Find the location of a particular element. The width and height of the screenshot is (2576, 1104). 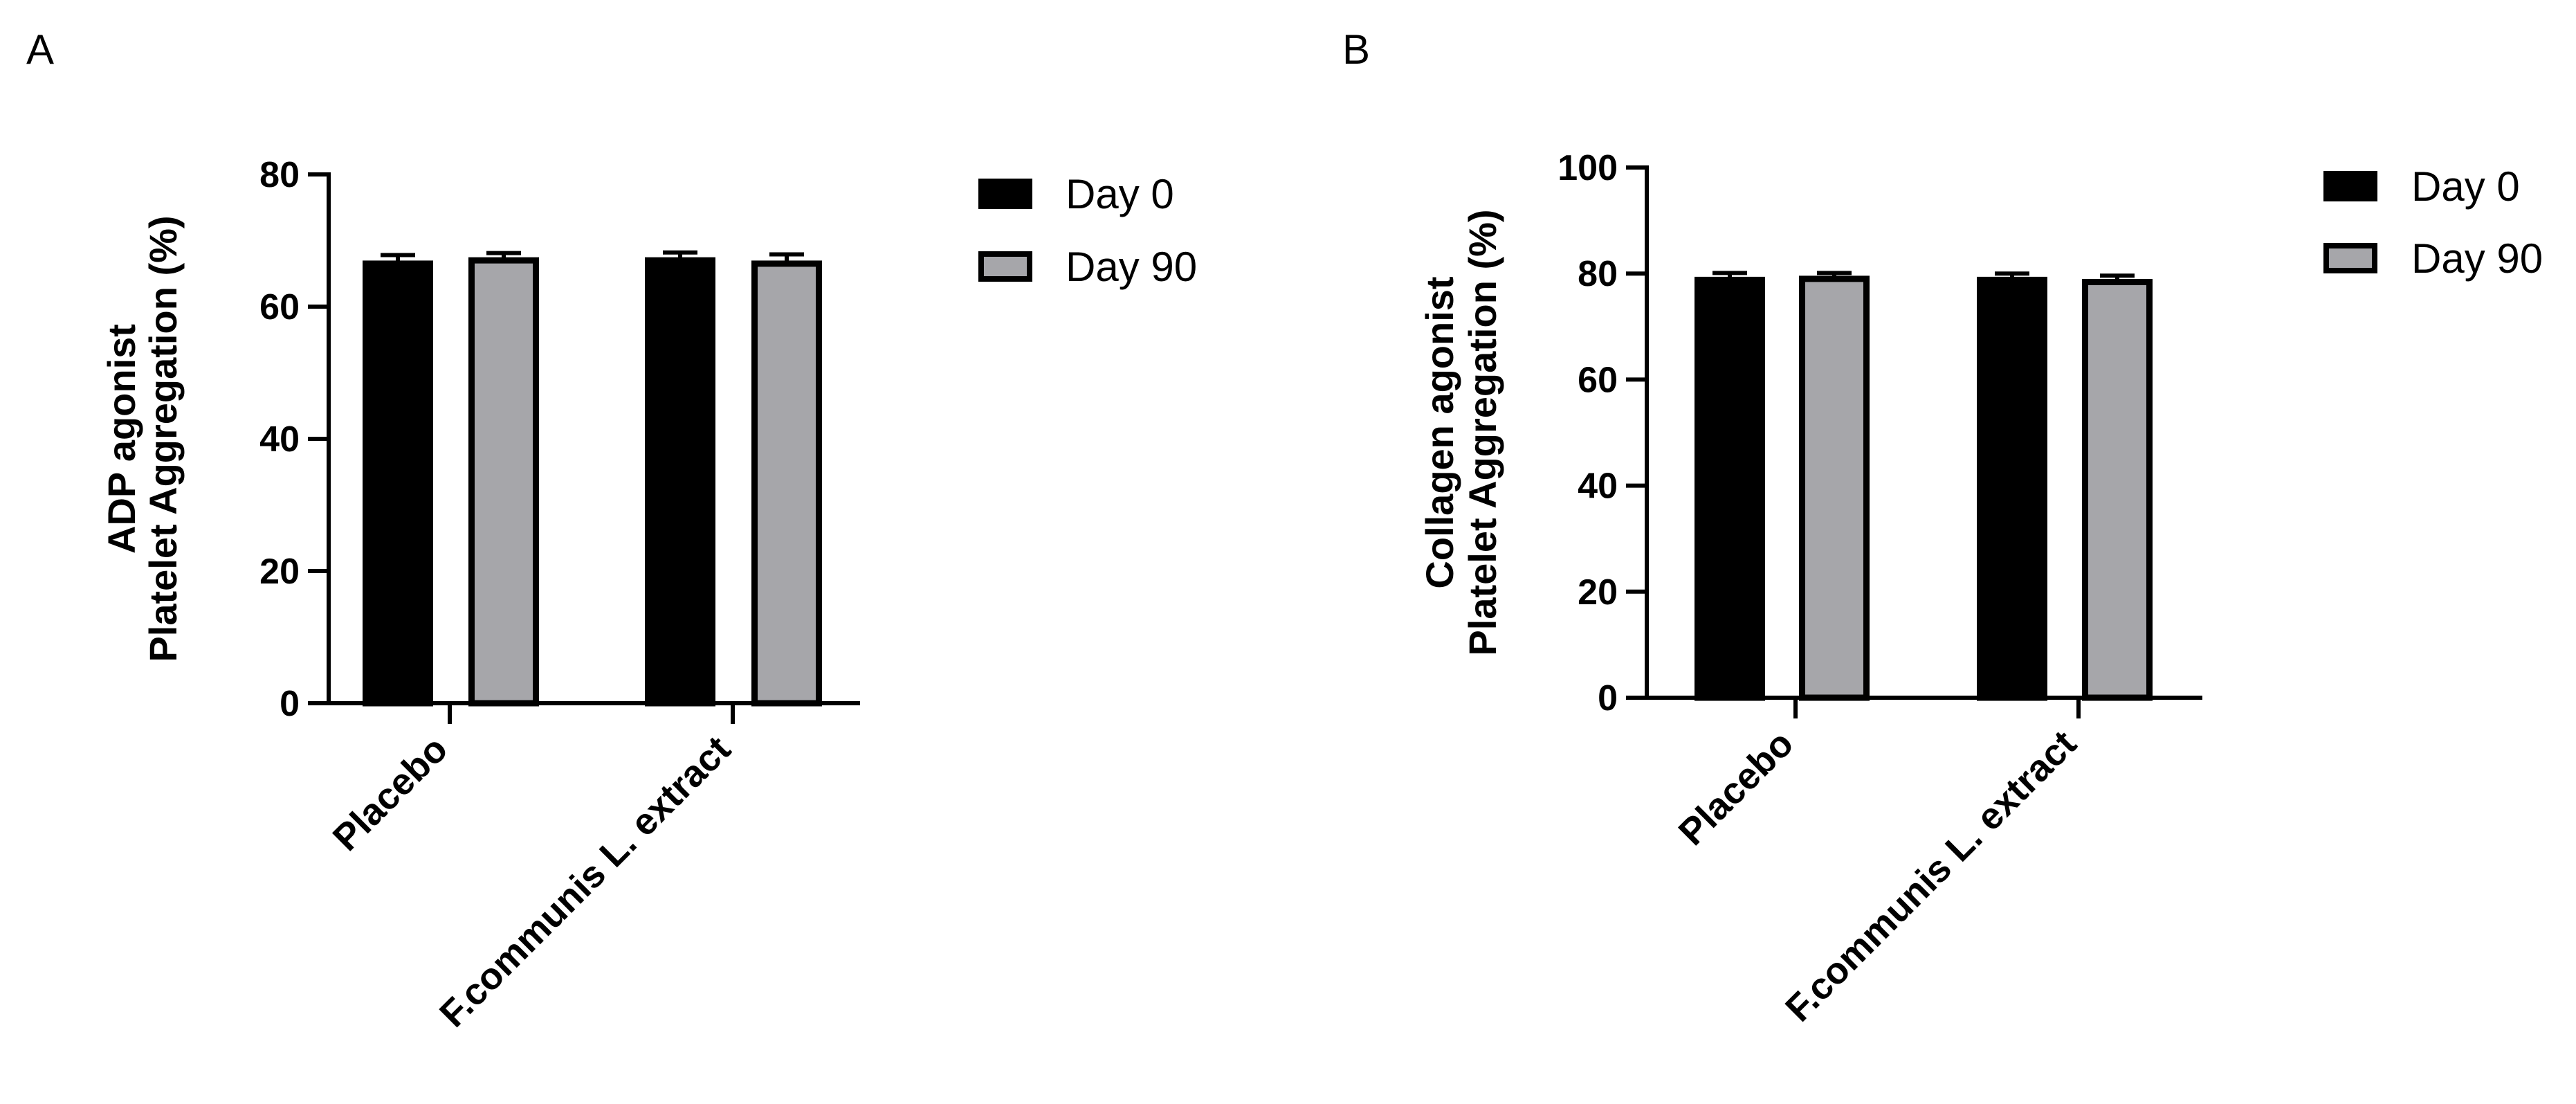

y-tick-label: 100 is located at coordinates (1588, 168).